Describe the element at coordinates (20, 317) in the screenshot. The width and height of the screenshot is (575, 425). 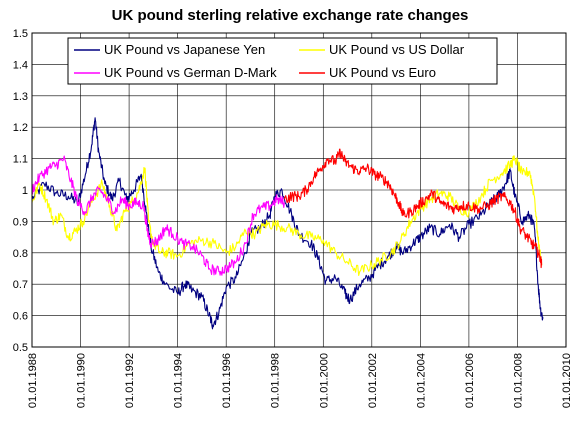
I see `y-tick-label: 0.6` at that location.